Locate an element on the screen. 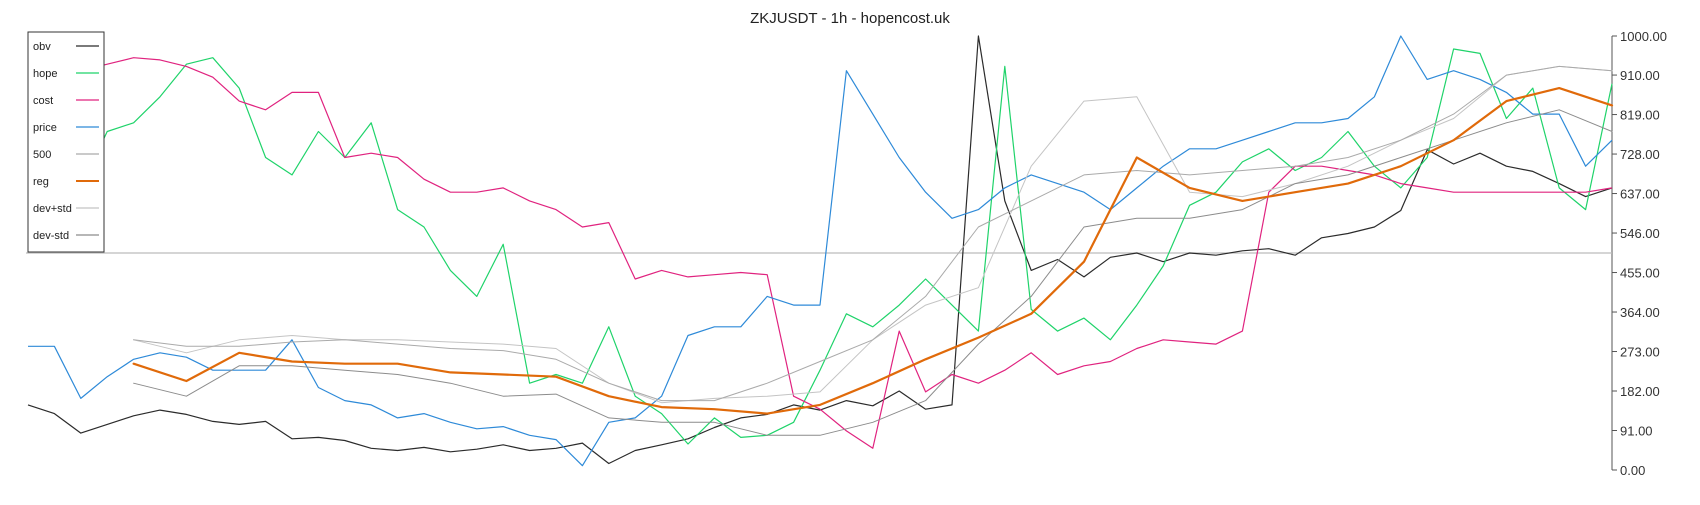 Image resolution: width=1700 pixels, height=505 pixels. y-tick-label: 273.00 is located at coordinates (1640, 352).